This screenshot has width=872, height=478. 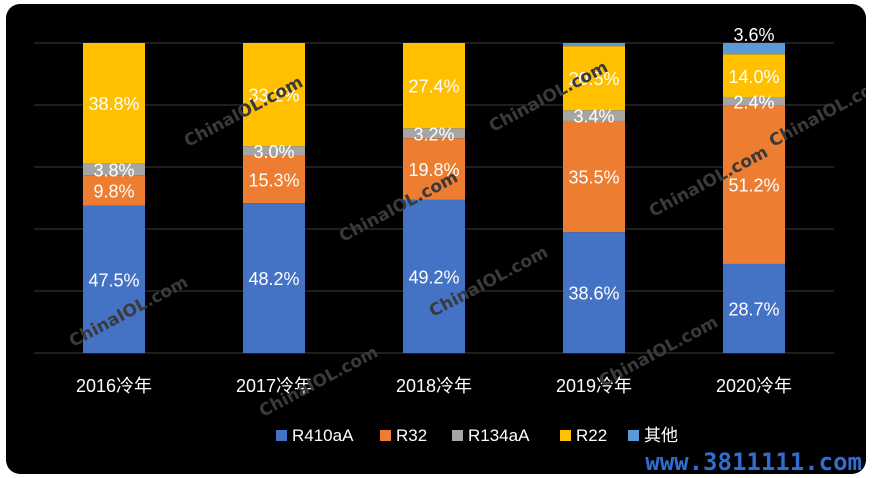 I want to click on legend-label: R22, so click(x=591, y=435).